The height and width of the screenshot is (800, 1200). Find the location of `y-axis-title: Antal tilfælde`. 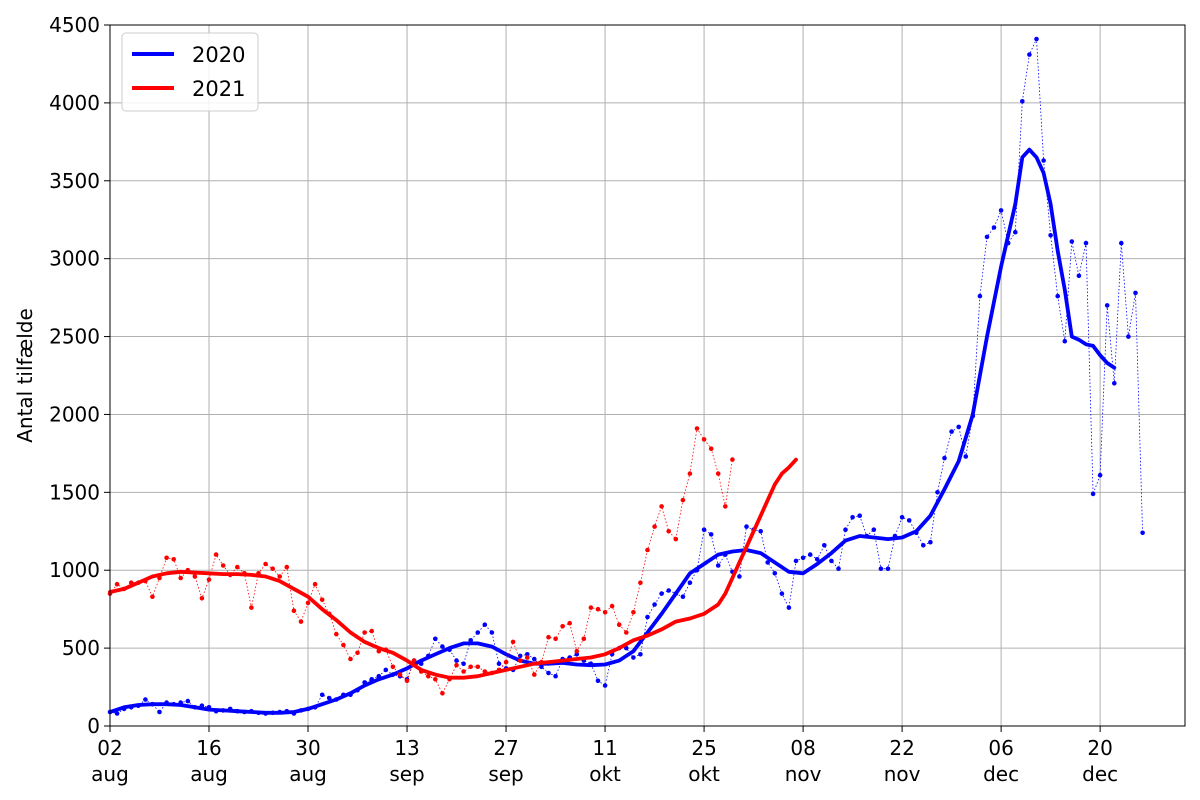

y-axis-title: Antal tilfælde is located at coordinates (25, 375).